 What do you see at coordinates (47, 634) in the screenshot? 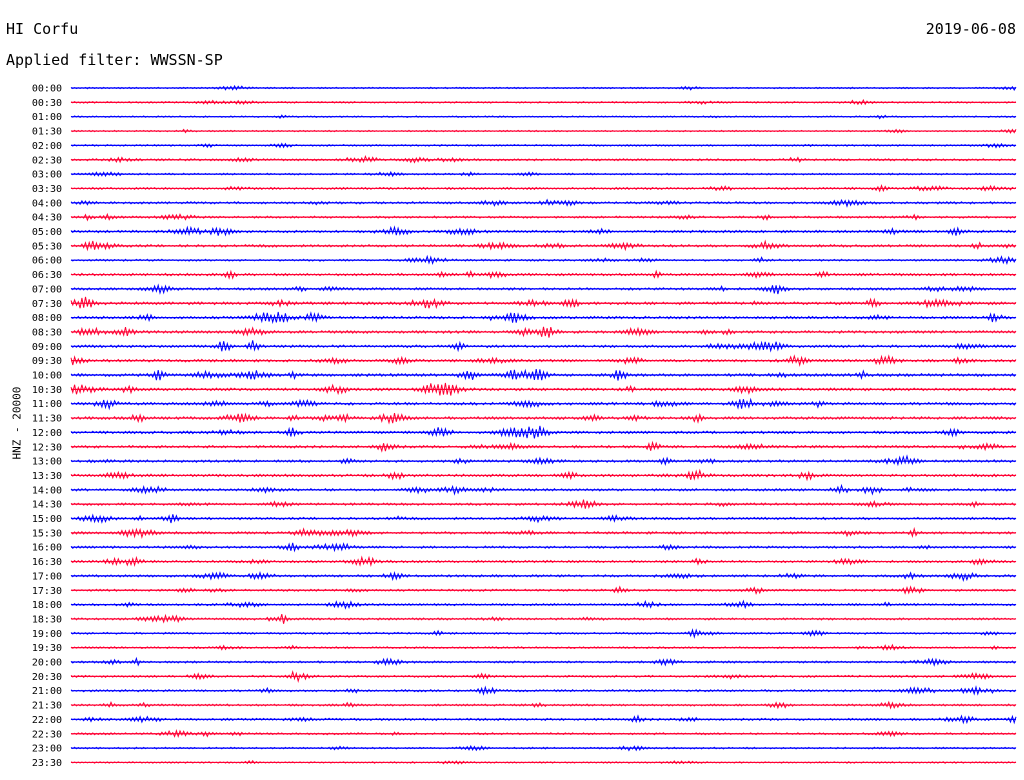
I see `row-time-label: 19:00` at bounding box center [47, 634].